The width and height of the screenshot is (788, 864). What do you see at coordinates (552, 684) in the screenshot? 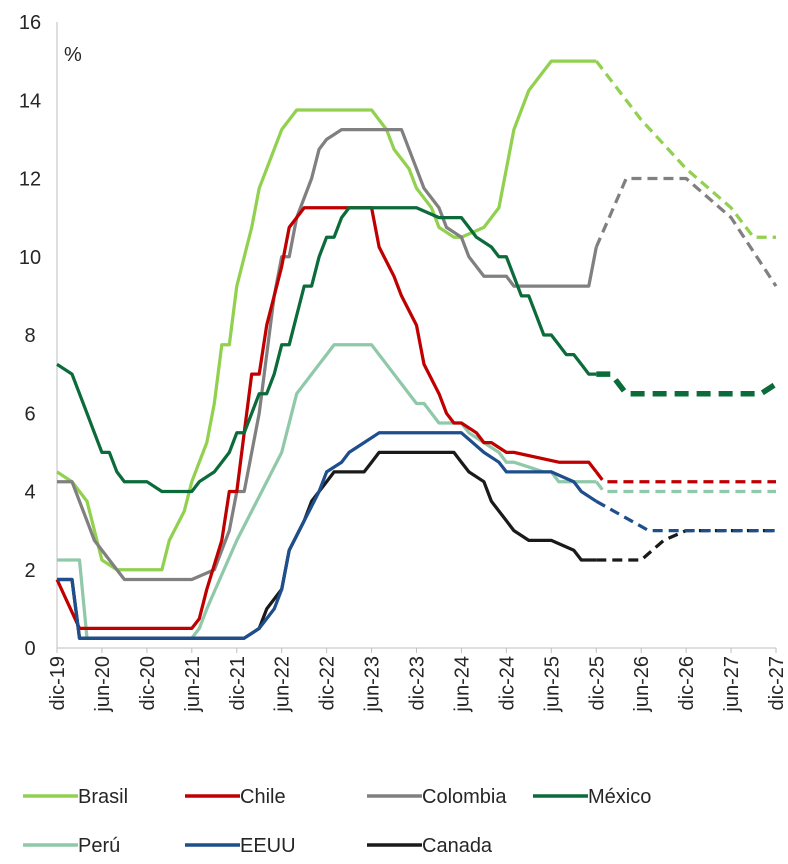
I see `x-tick-label: jun-25` at bounding box center [552, 684].